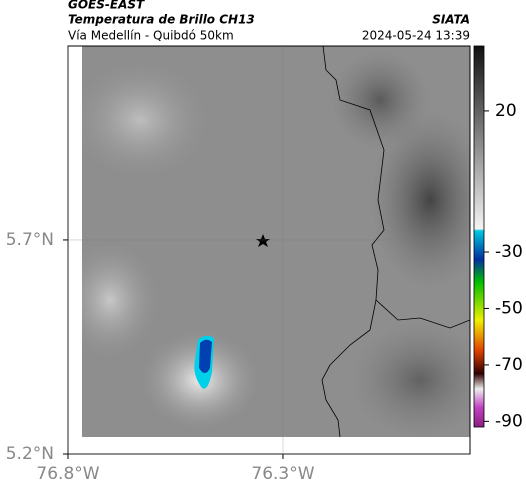  I want to click on colorbar-tick-label: -30, so click(509, 252).